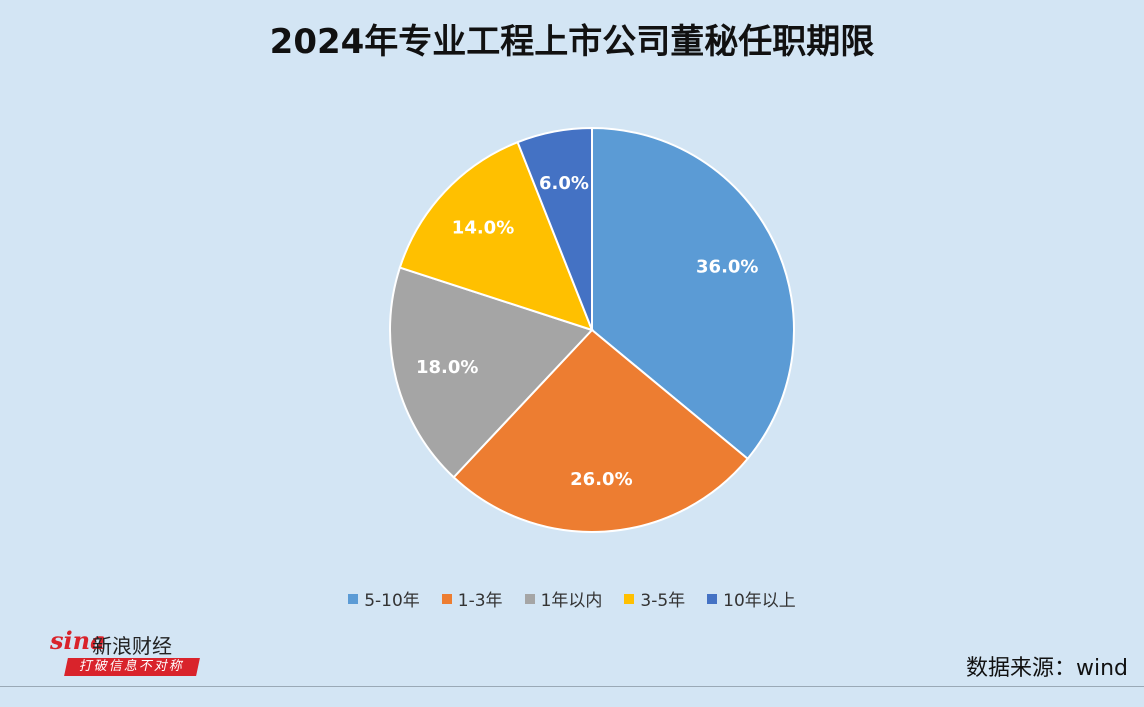 The height and width of the screenshot is (707, 1144). Describe the element at coordinates (663, 601) in the screenshot. I see `legend-label-3: 3-5年` at that location.